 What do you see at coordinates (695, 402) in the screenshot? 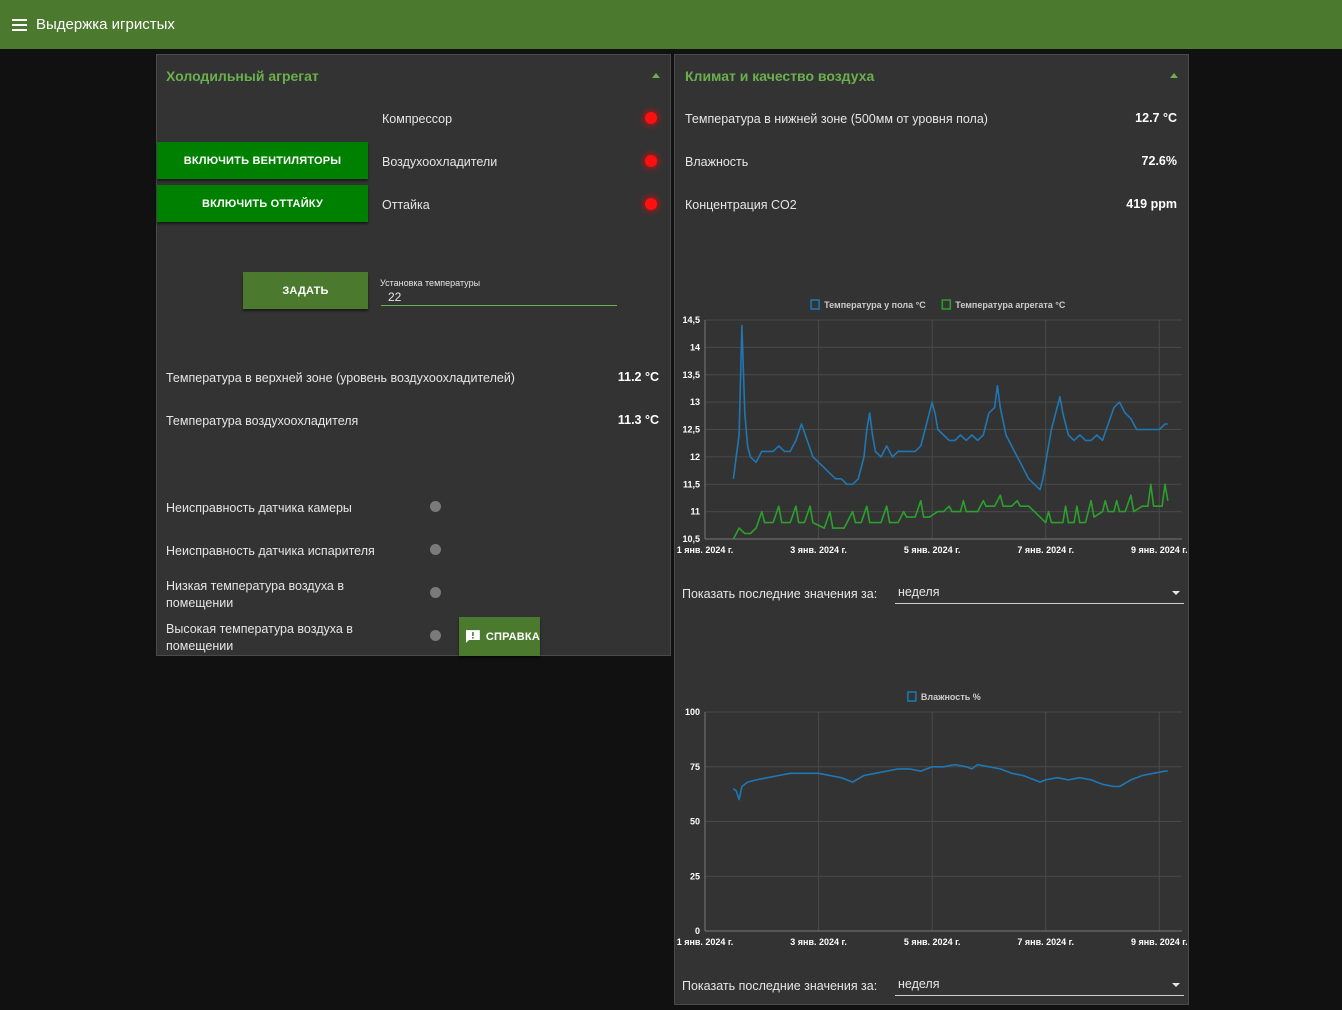
I see `y-tick-label: 13` at bounding box center [695, 402].